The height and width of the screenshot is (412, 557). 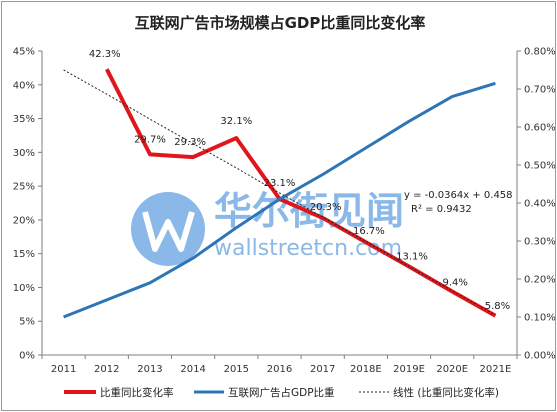 What do you see at coordinates (539, 128) in the screenshot?
I see `right-y-tick-label: 0.60%` at bounding box center [539, 128].